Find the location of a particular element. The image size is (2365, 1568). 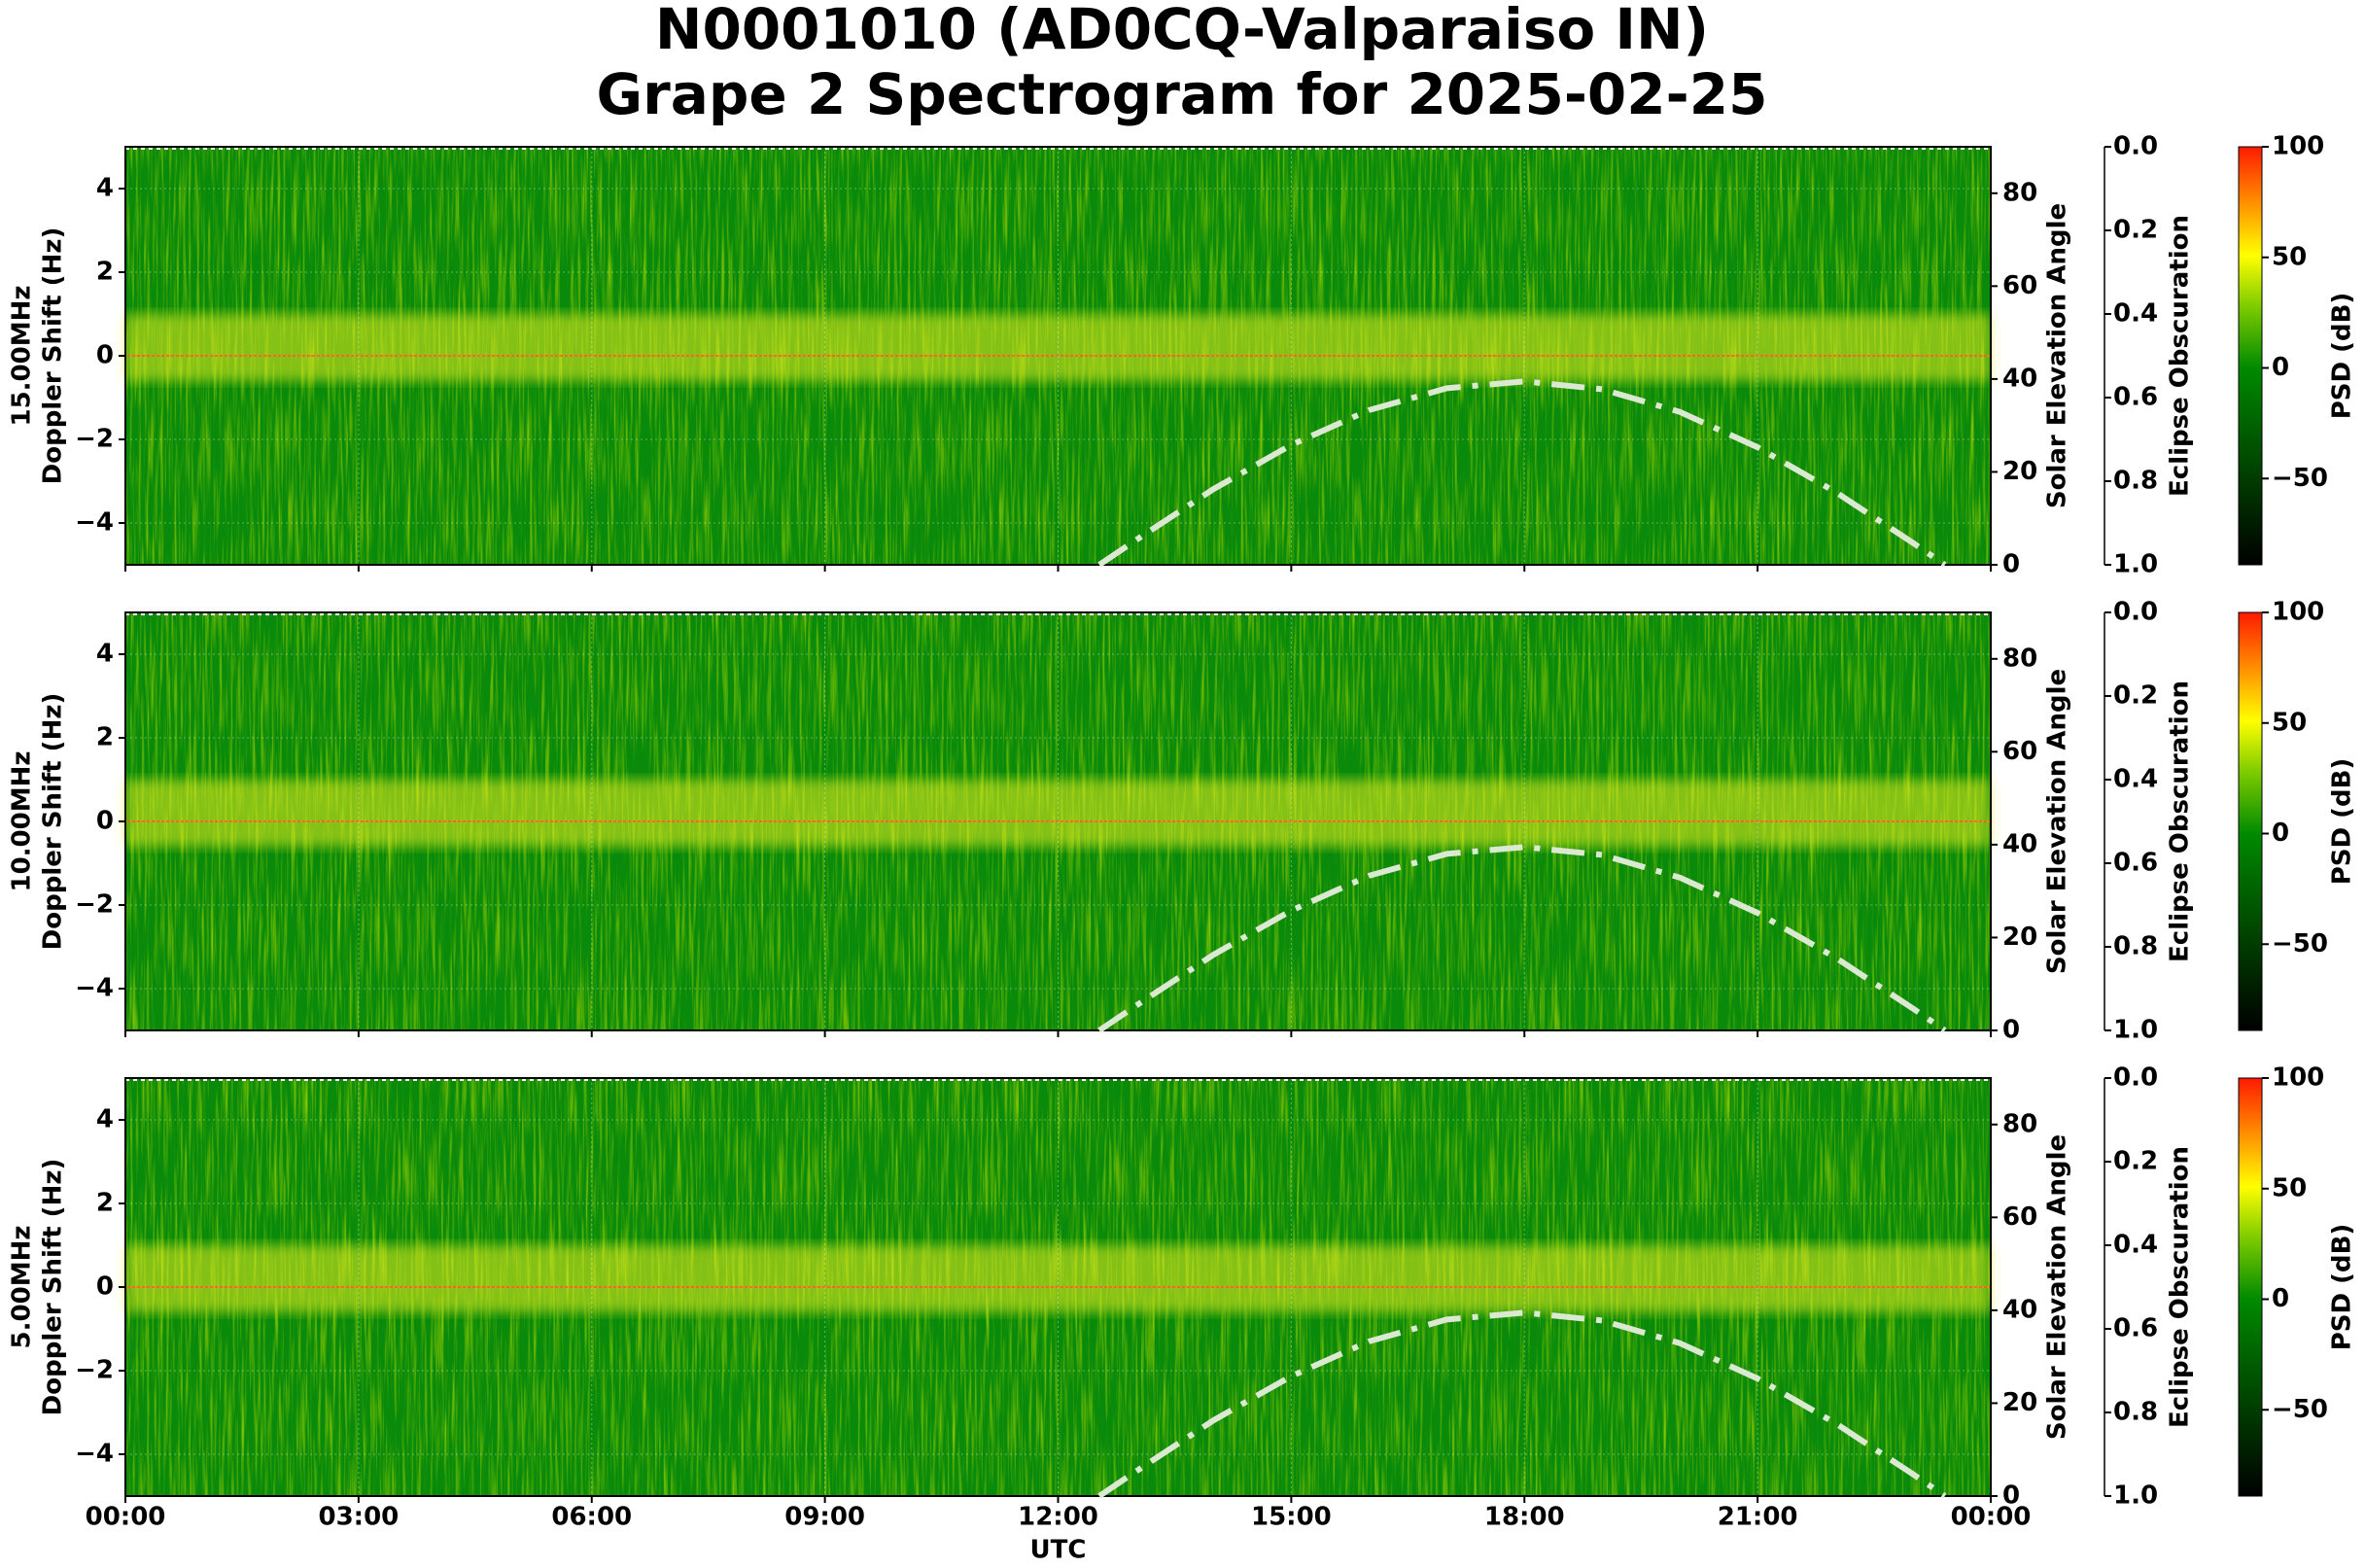

x-tick-label: 09:00 is located at coordinates (825, 1517).